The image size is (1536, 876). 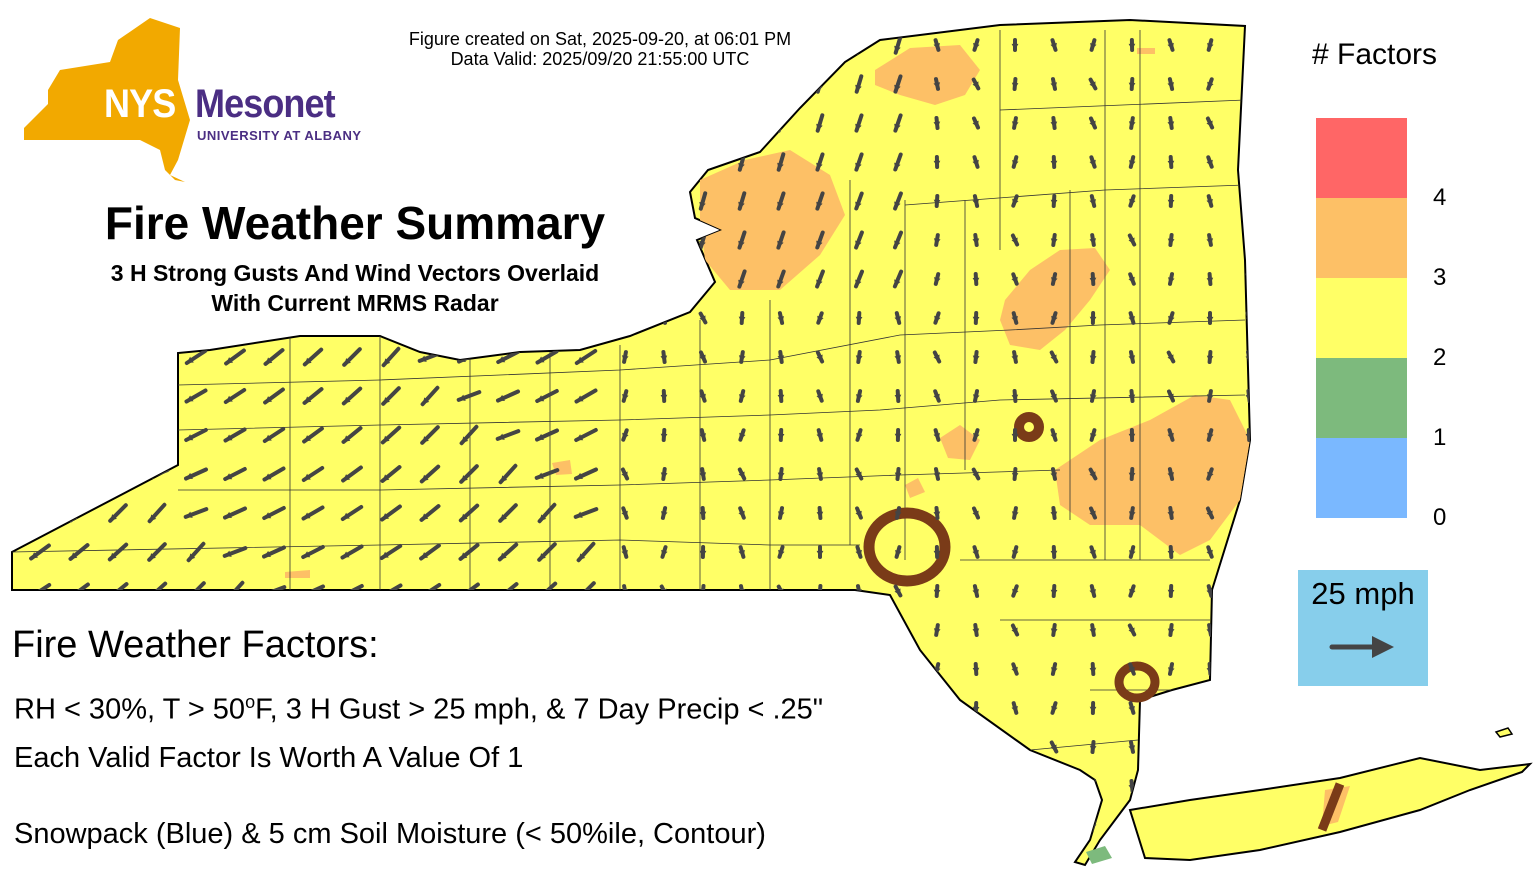 What do you see at coordinates (1099, 855) in the screenshot?
I see `green-patch` at bounding box center [1099, 855].